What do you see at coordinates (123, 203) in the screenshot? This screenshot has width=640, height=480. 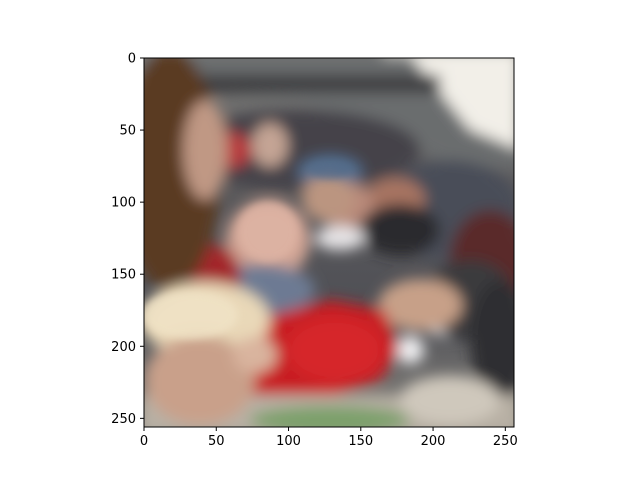 I see `y-tick-label: 100` at bounding box center [123, 203].